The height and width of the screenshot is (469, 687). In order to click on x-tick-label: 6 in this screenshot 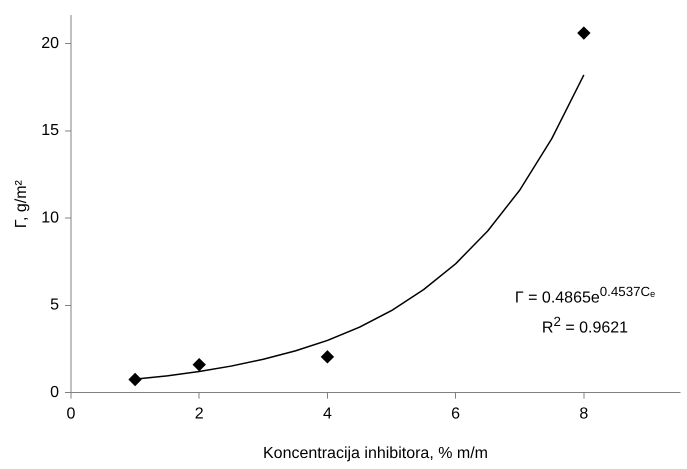, I will do `click(455, 414)`.